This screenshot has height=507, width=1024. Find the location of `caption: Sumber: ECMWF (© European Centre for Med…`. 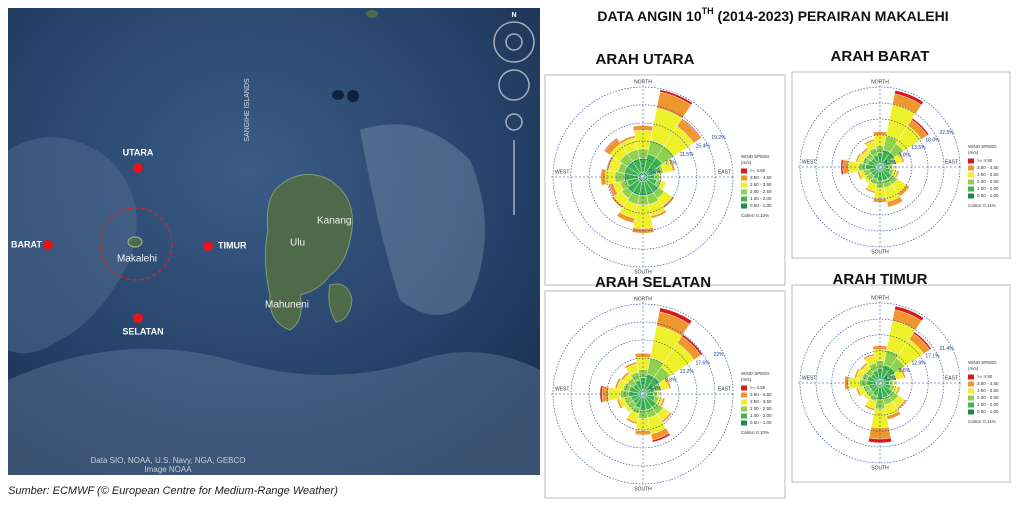

caption: Sumber: ECMWF (© European Centre for Med… is located at coordinates (173, 491).